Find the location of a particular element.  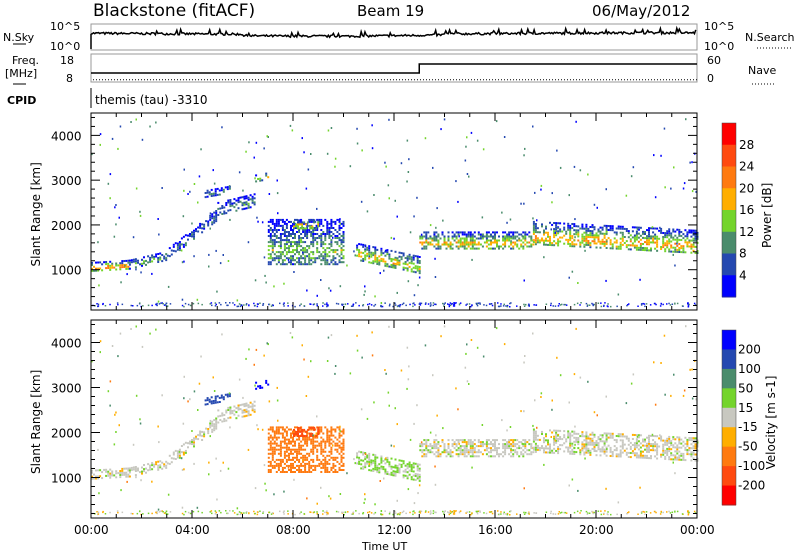

noise-right-label: N.Search is located at coordinates (770, 37).